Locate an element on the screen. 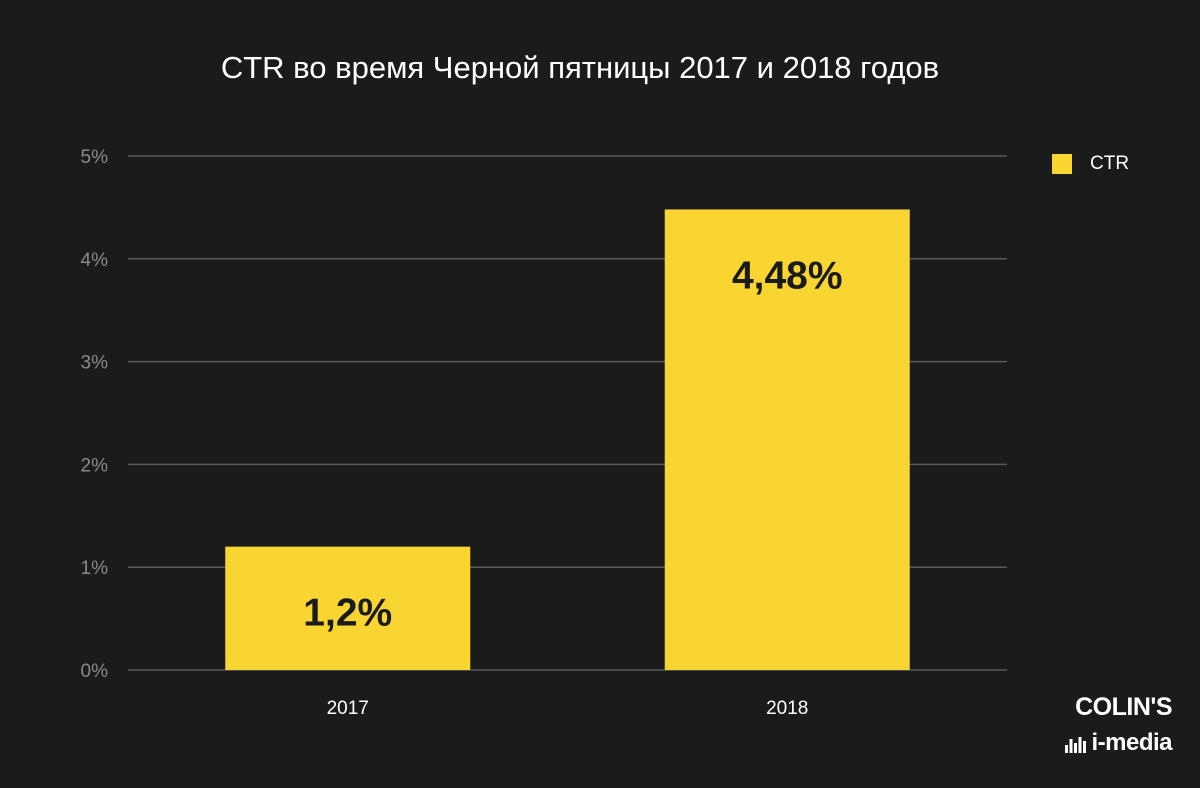 The image size is (1200, 788). legend-label: CTR is located at coordinates (1110, 163).